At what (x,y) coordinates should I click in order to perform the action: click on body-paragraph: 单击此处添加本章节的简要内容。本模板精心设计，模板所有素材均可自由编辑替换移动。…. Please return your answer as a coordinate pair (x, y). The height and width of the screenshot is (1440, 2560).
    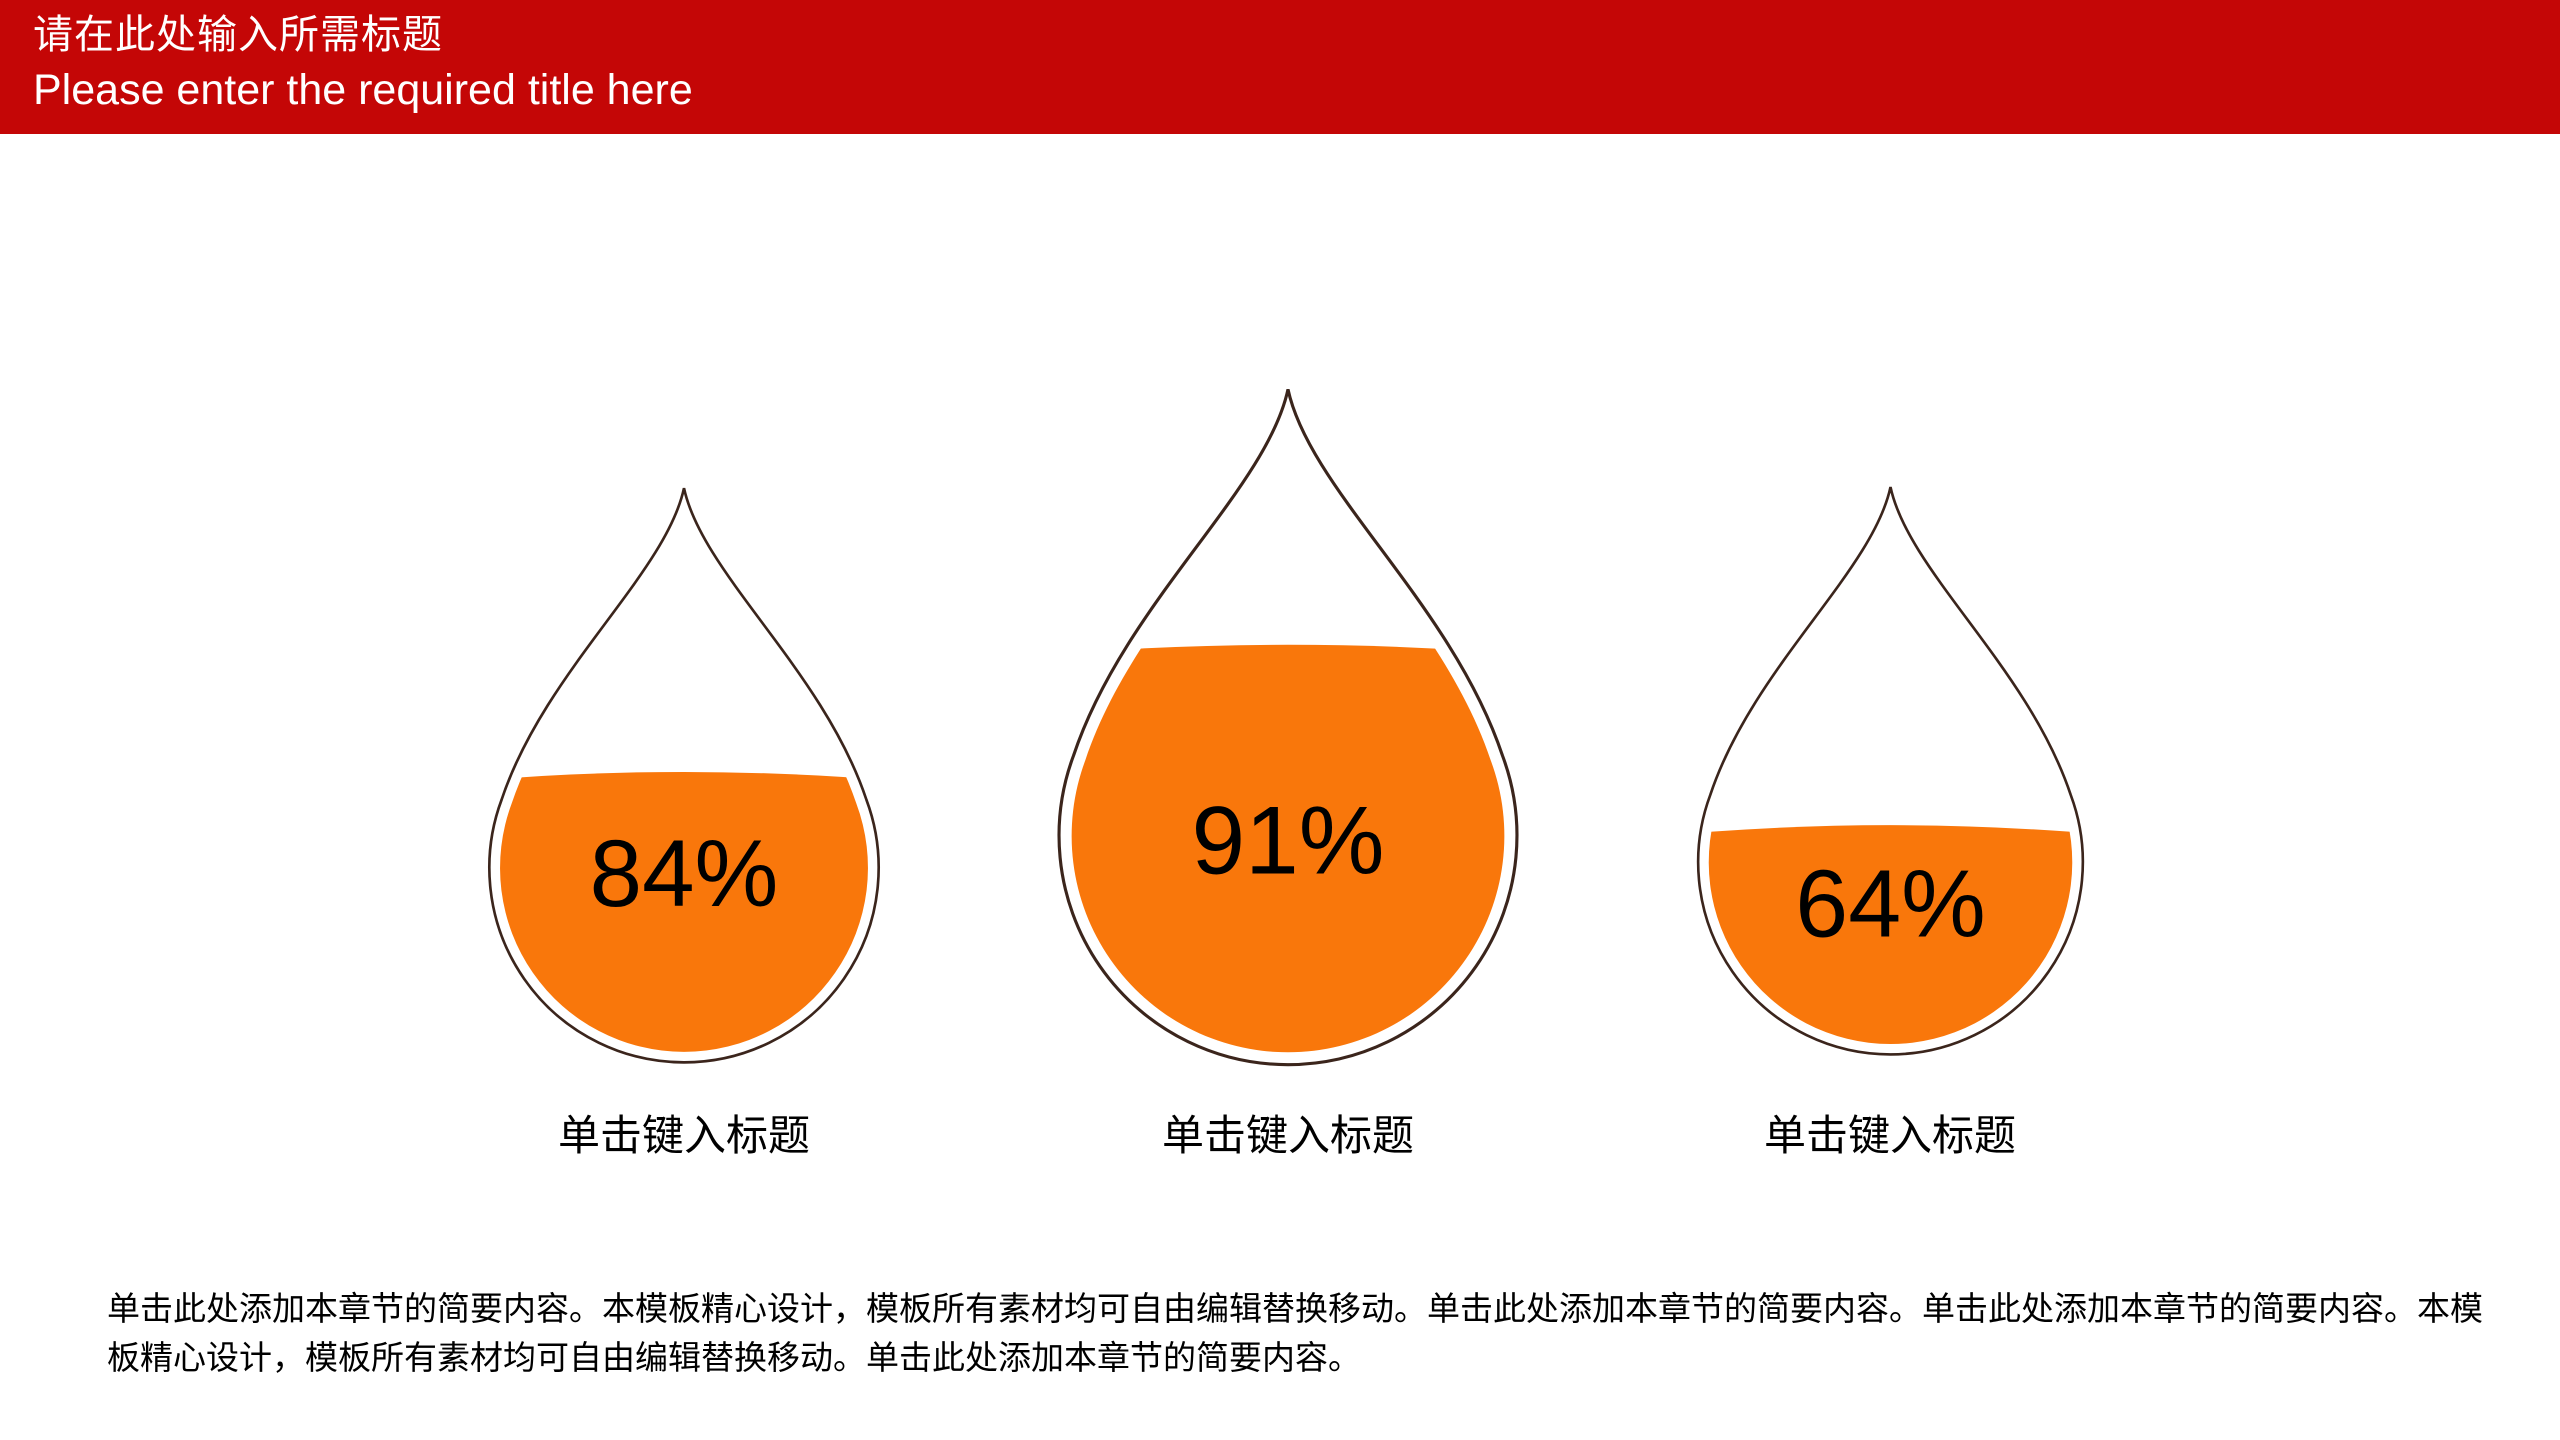
    Looking at the image, I should click on (1295, 1333).